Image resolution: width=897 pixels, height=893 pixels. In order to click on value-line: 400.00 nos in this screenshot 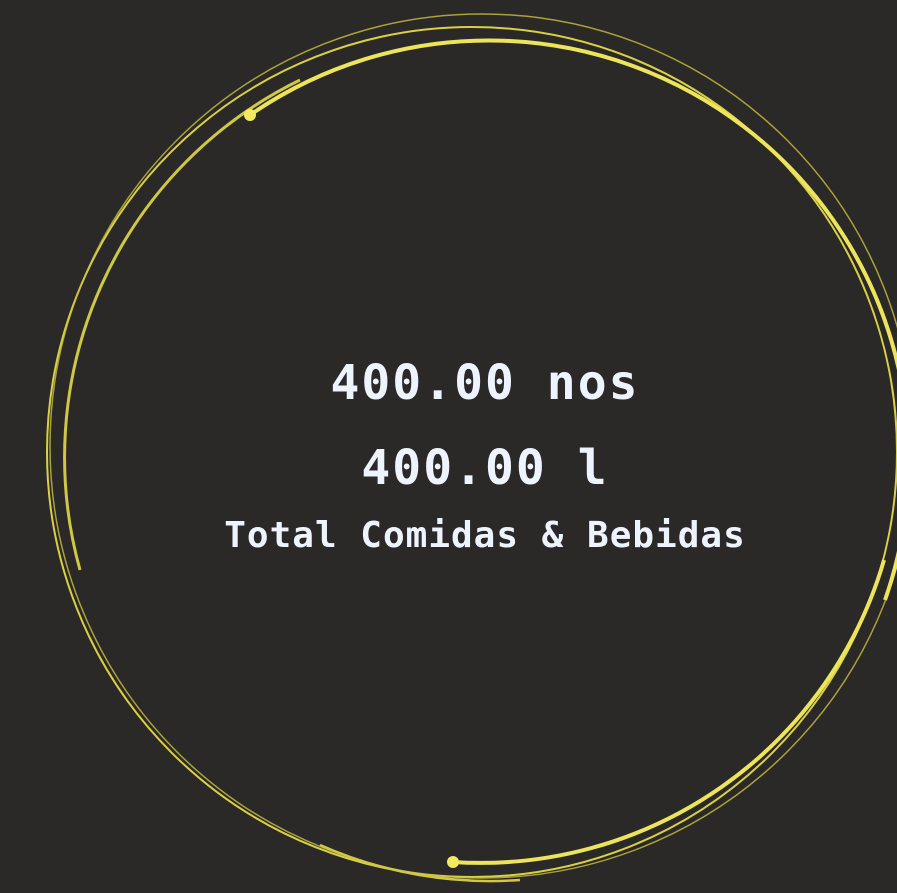, I will do `click(485, 383)`.